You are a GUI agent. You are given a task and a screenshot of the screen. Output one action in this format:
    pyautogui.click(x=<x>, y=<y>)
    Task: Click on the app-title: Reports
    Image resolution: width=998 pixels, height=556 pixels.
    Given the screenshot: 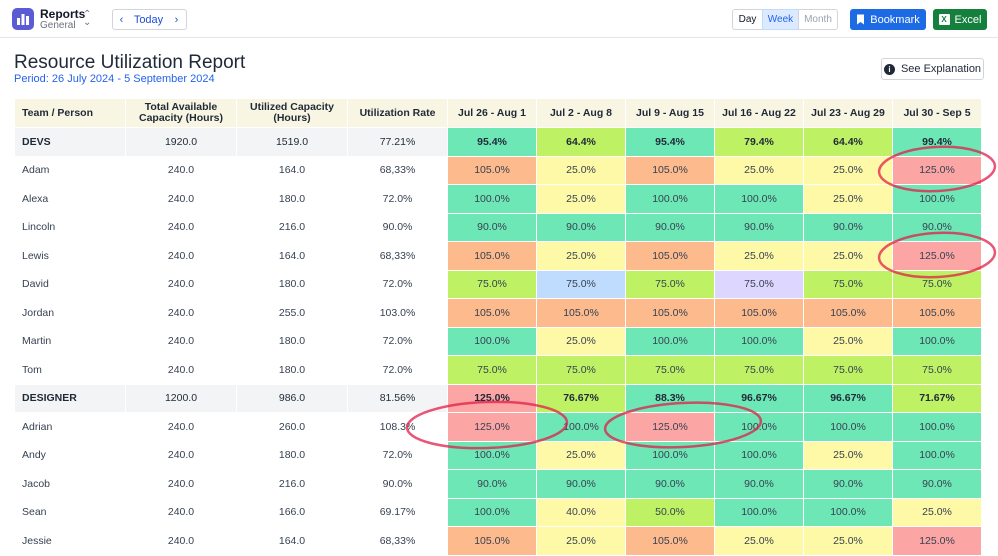 What is the action you would take?
    pyautogui.click(x=63, y=14)
    